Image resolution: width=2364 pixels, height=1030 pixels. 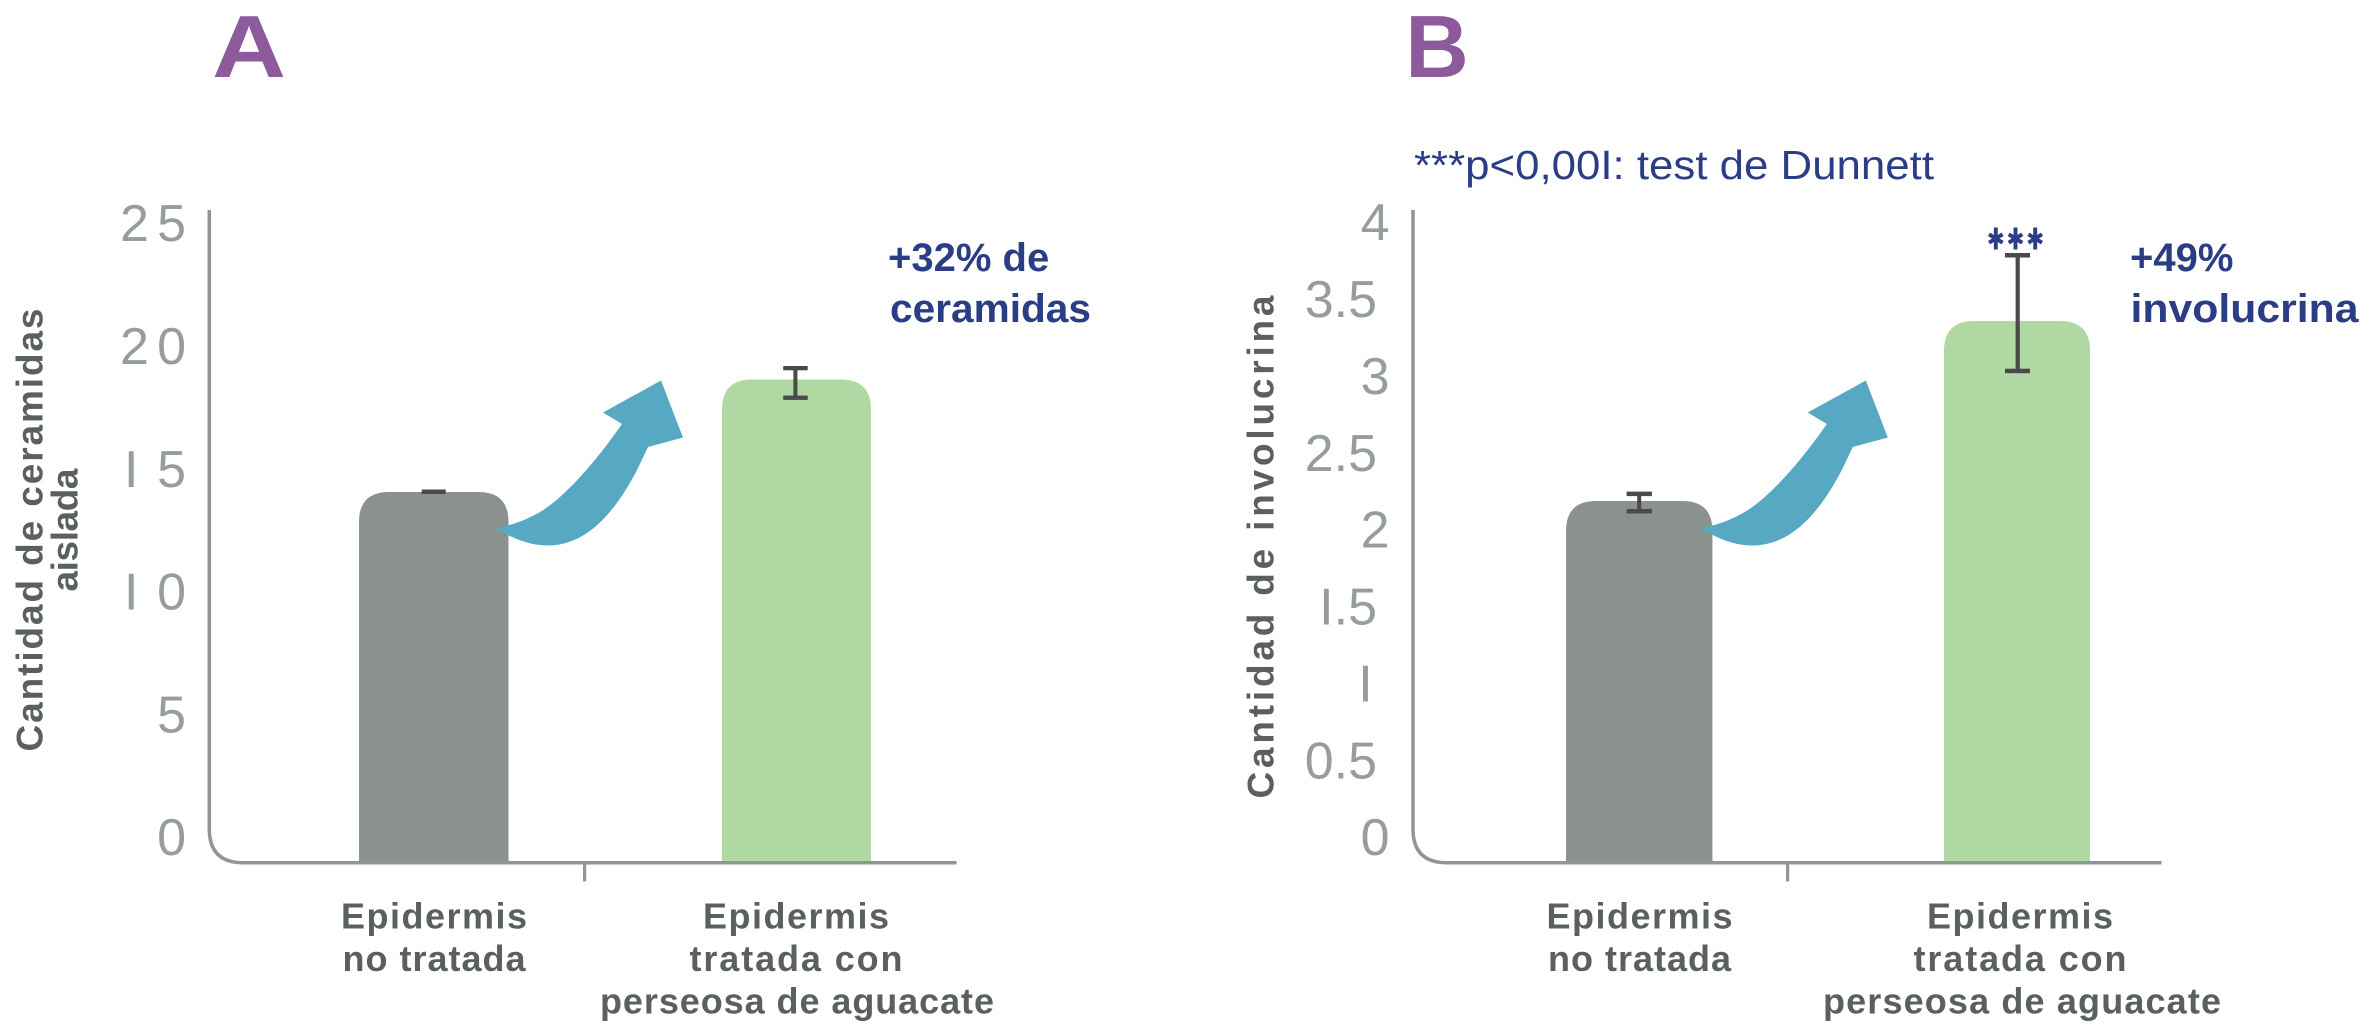 I want to click on svg-text: A, so click(x=249, y=48).